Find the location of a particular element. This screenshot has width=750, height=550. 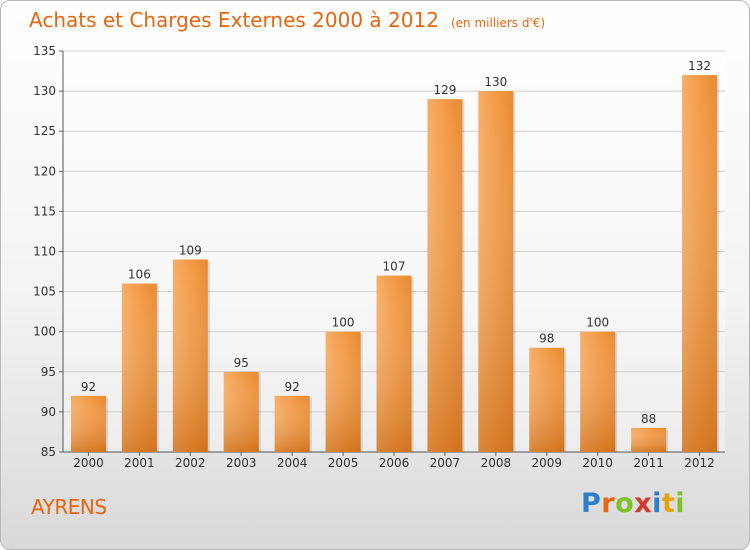

x-tick-label: 2011 is located at coordinates (648, 463).